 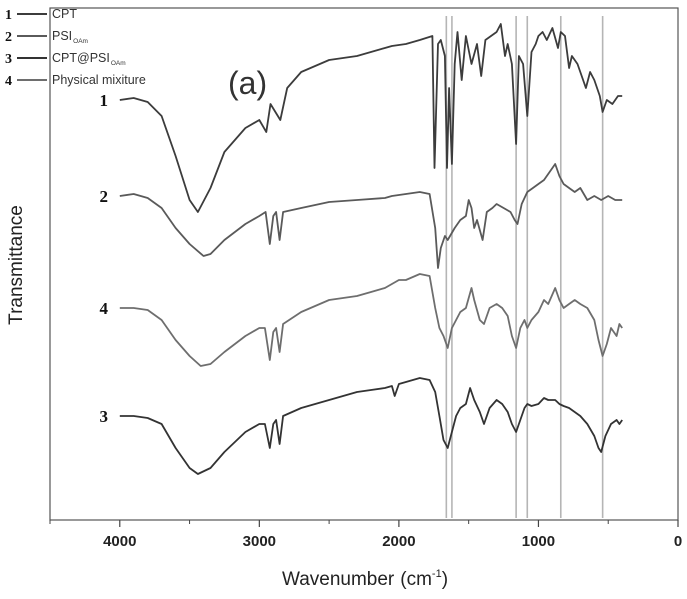 I want to click on x-axis-title-label: Wavenumber, so click(x=338, y=579).